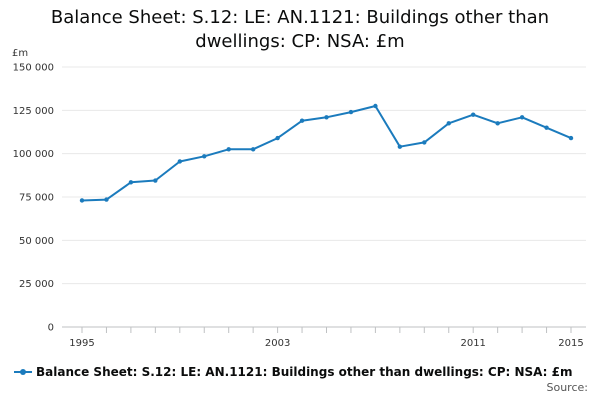 Image resolution: width=600 pixels, height=400 pixels. I want to click on y-axis: 0 25 000 50 000 75 000 100 000 125 000 150 000, so click(33, 198).